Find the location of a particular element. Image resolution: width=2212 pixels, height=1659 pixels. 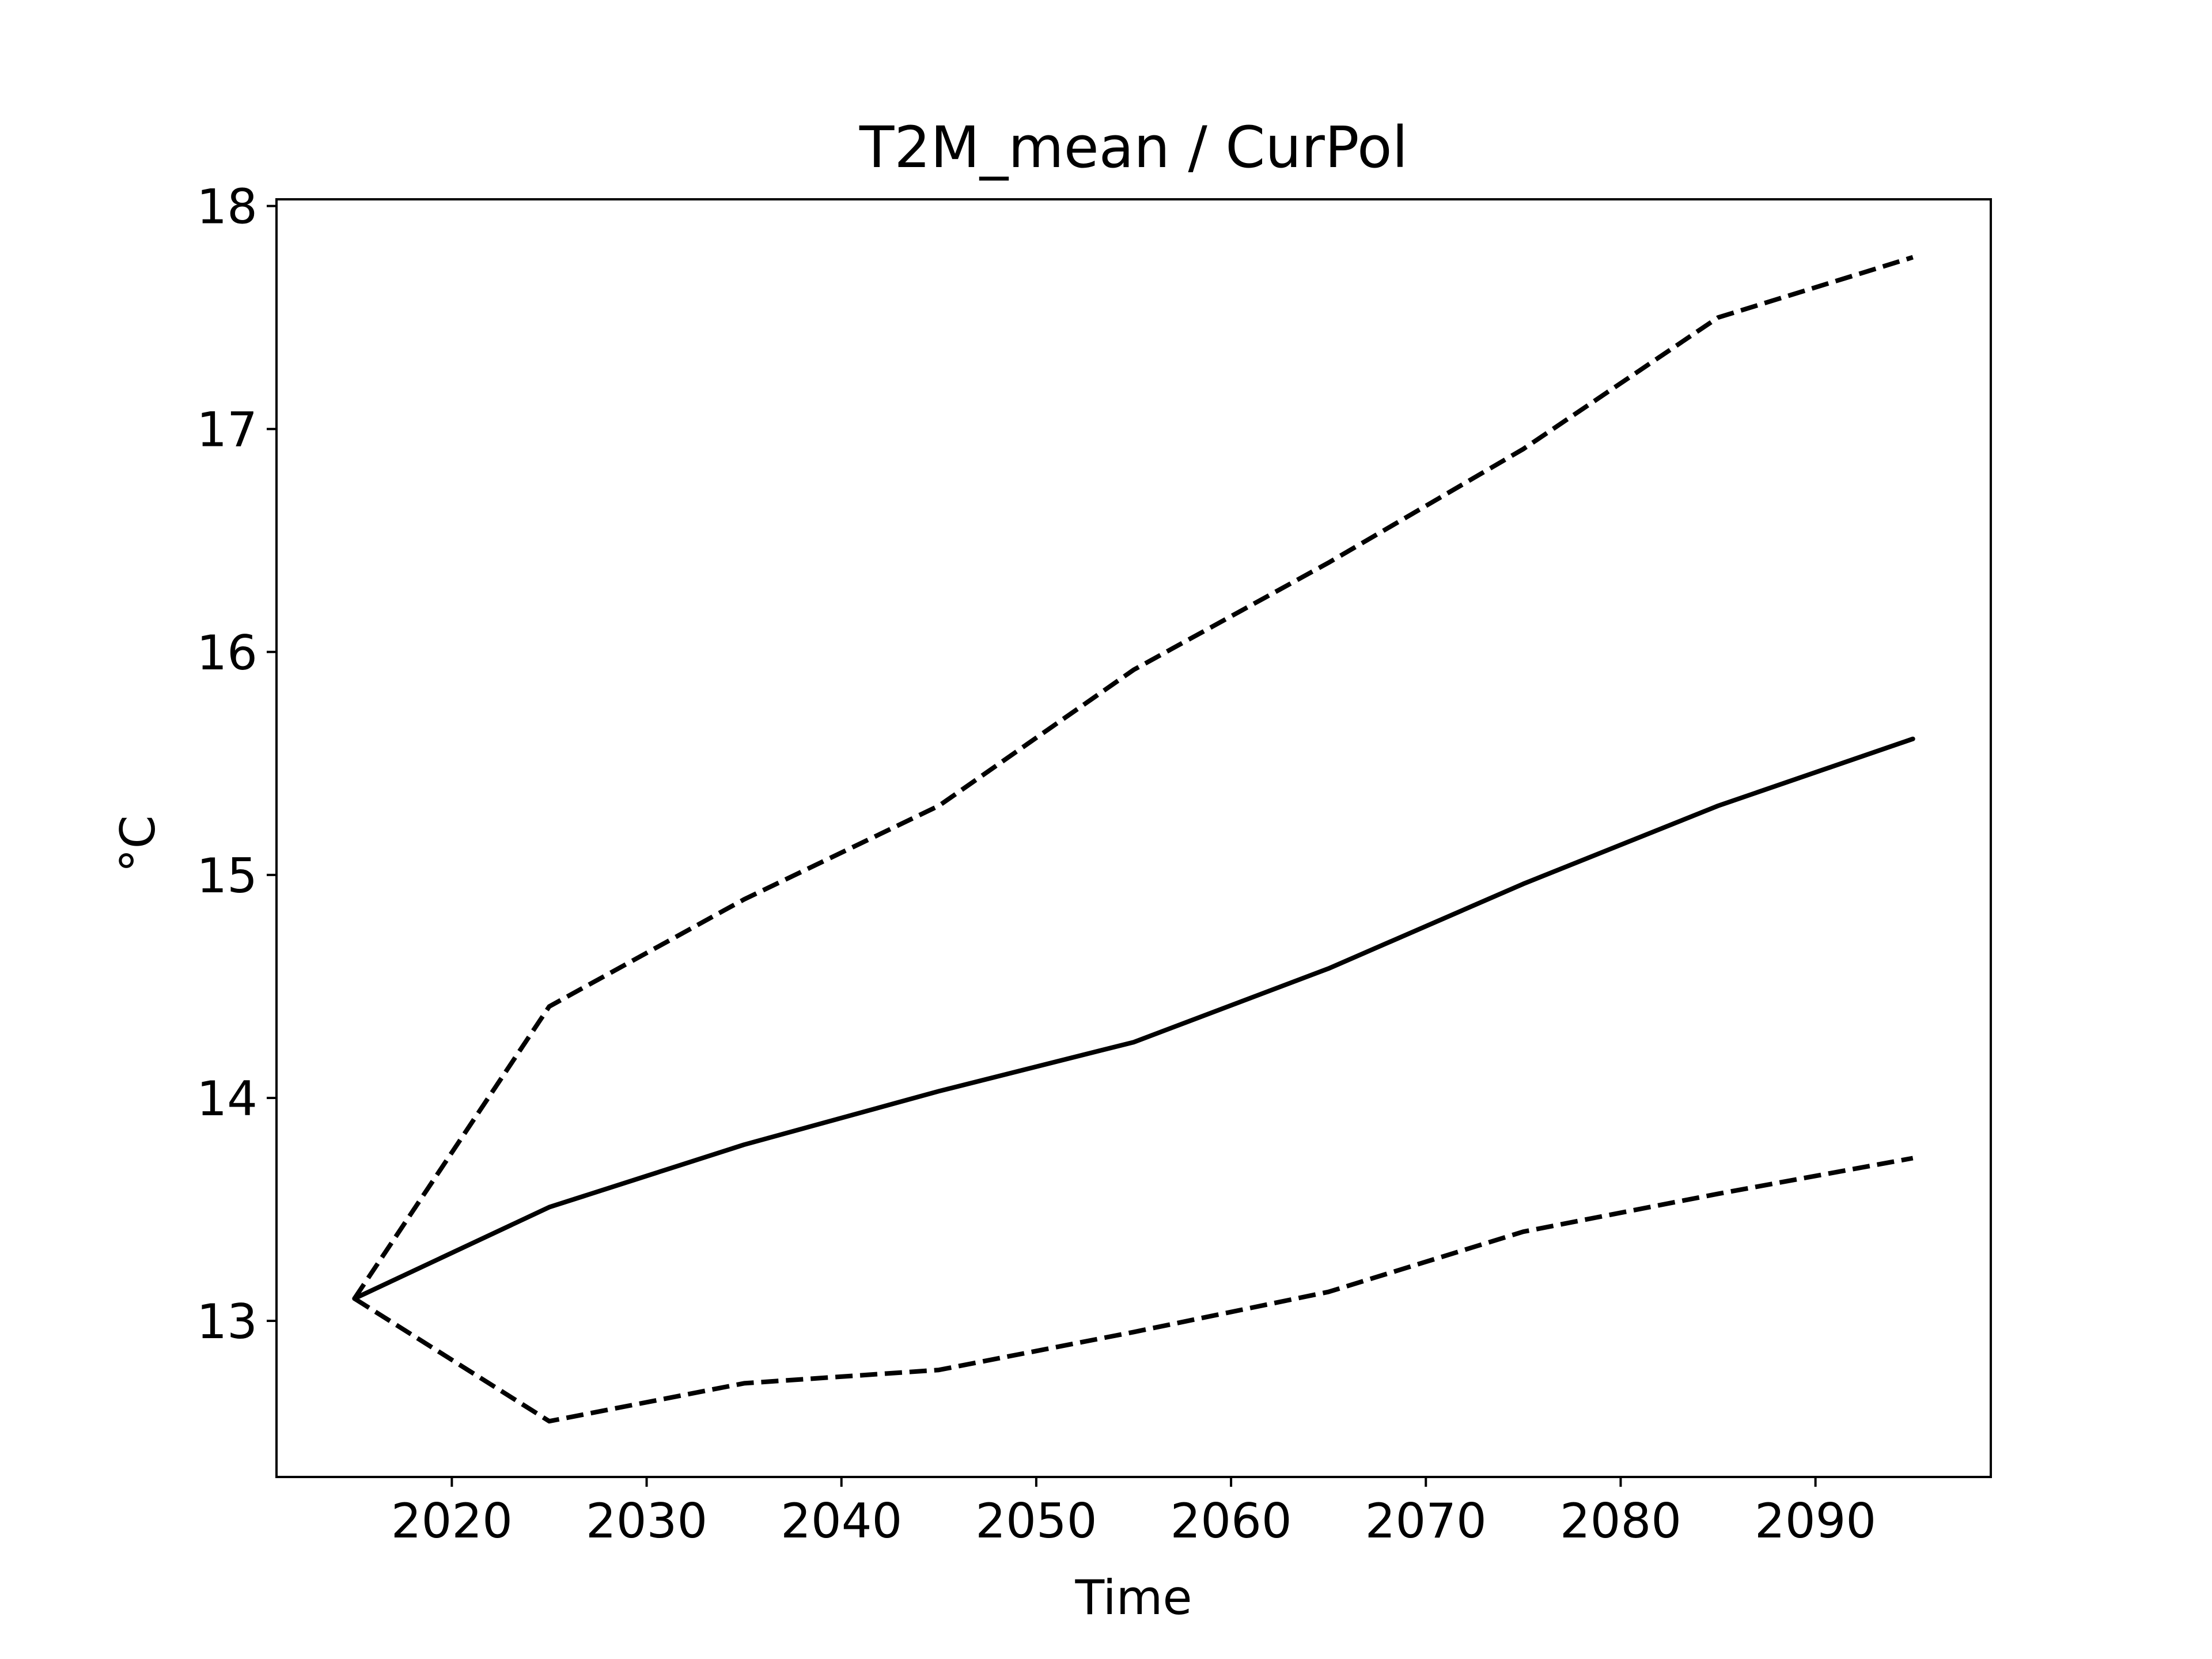

x-tick-label: 2070 is located at coordinates (1426, 1521).